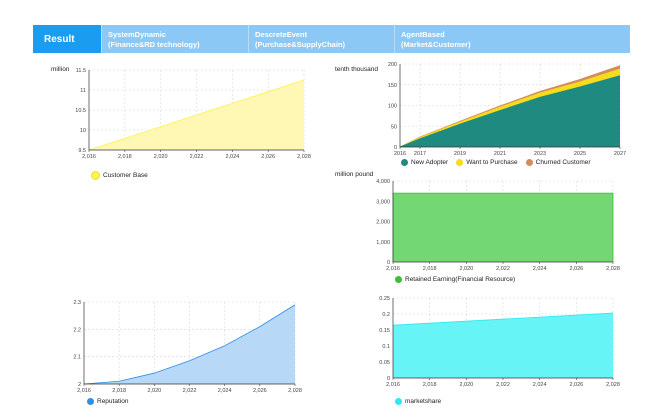 The width and height of the screenshot is (648, 419). Describe the element at coordinates (492, 162) in the screenshot. I see `legend-label: Want to Purchase` at that location.